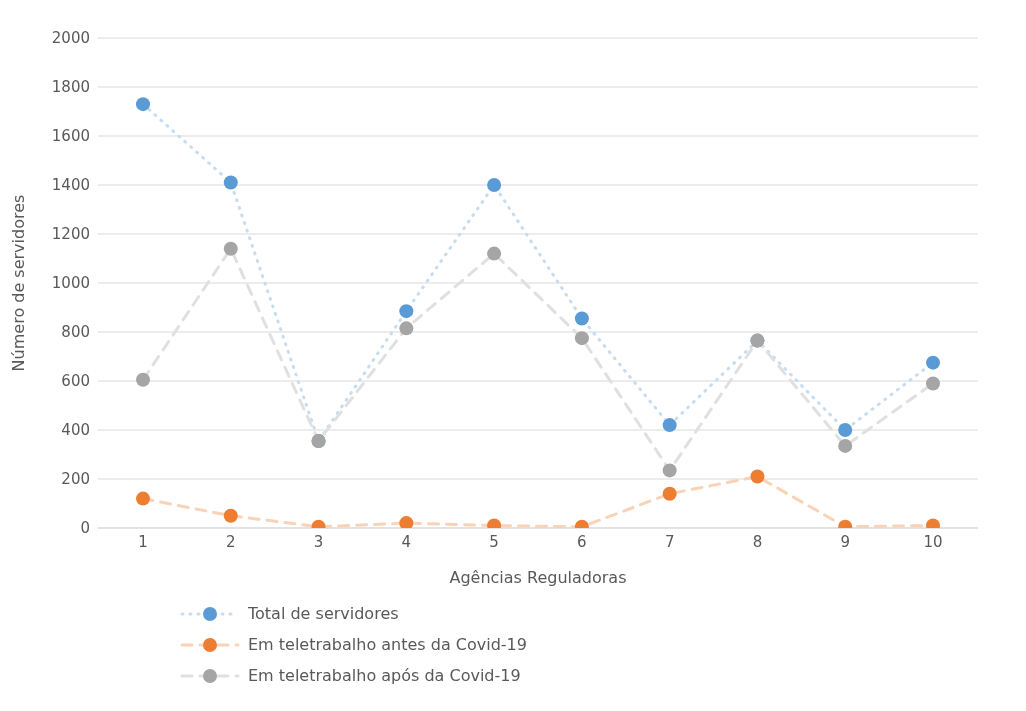  Describe the element at coordinates (75, 430) in the screenshot. I see `y-tick-label: 400` at that location.